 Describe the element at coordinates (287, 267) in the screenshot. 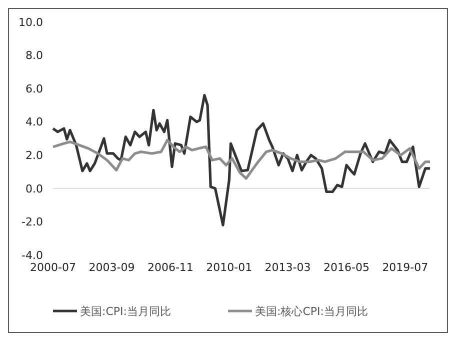

I see `x-tick-label: 2013-03` at that location.